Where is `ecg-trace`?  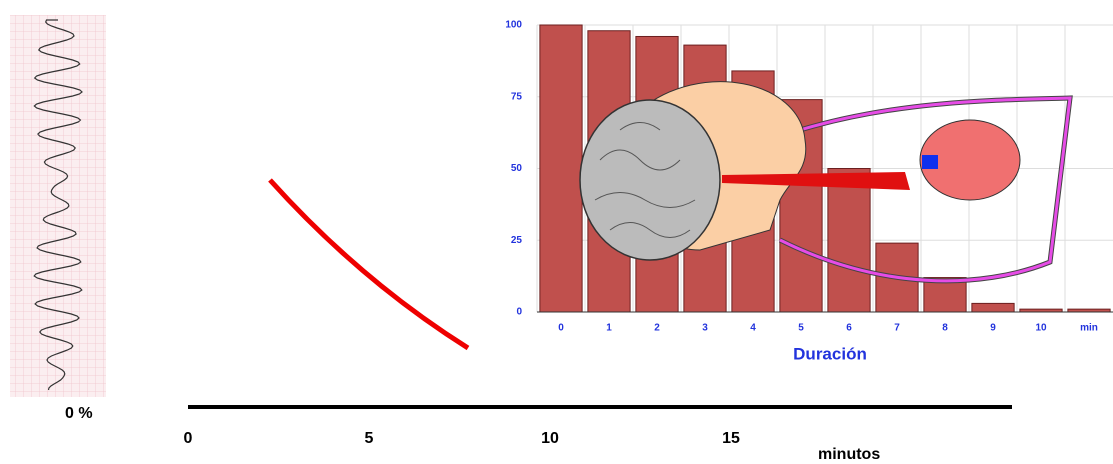
ecg-trace is located at coordinates (58, 205).